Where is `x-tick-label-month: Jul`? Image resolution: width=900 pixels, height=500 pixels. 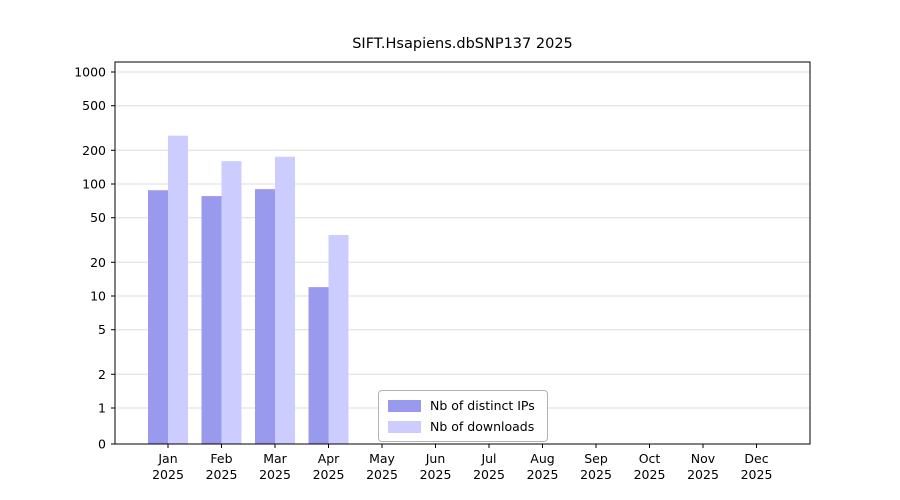 x-tick-label-month: Jul is located at coordinates (488, 458).